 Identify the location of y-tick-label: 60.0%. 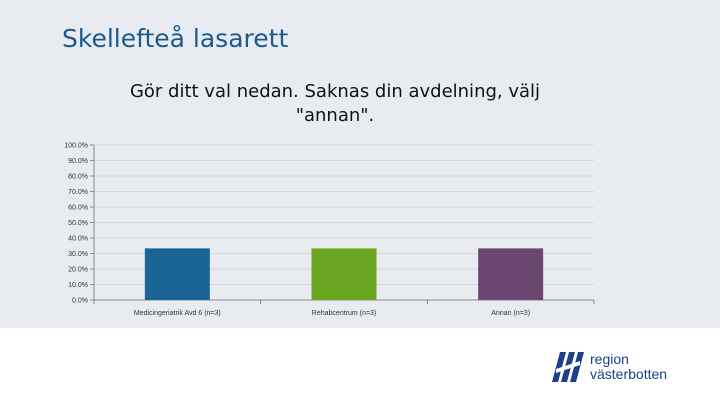
(78, 208).